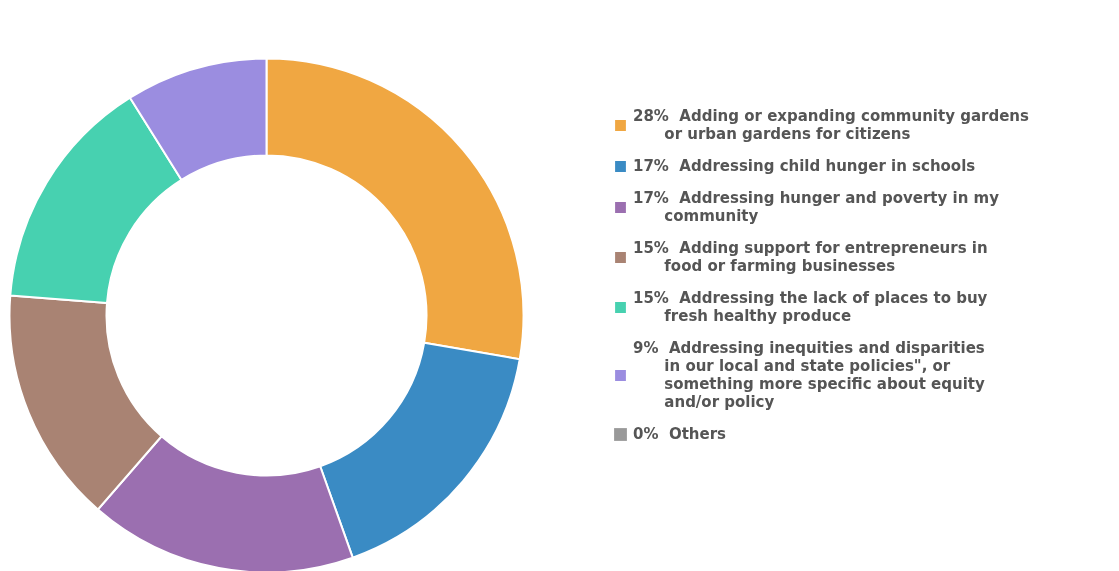 The image size is (1119, 571). Describe the element at coordinates (680, 434) in the screenshot. I see `legend-label: 0% Others` at that location.